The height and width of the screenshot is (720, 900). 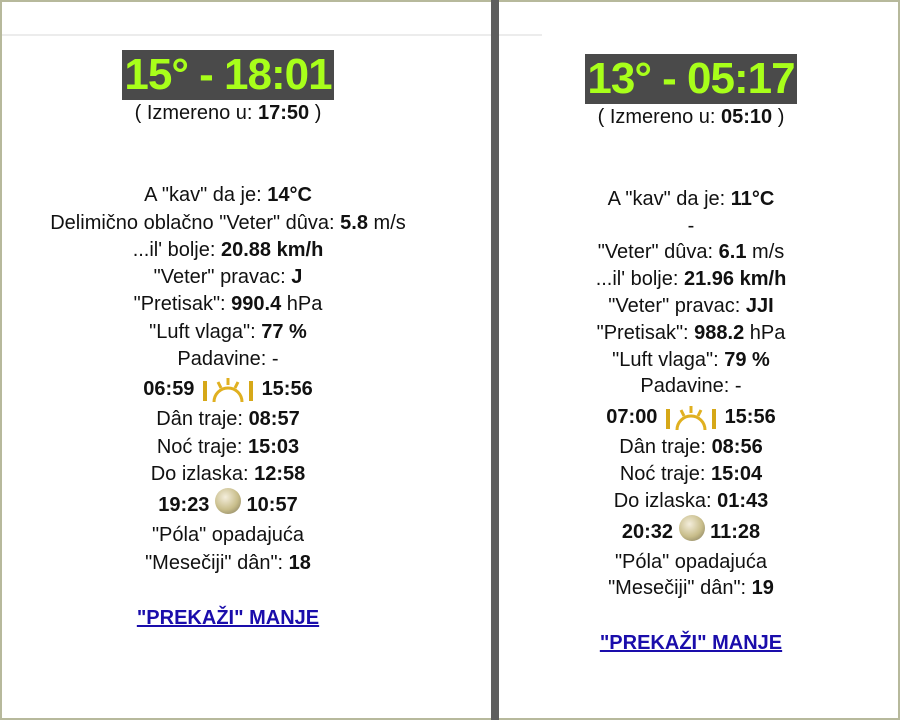 What do you see at coordinates (272, 35) in the screenshot?
I see `horizontal-rule` at bounding box center [272, 35].